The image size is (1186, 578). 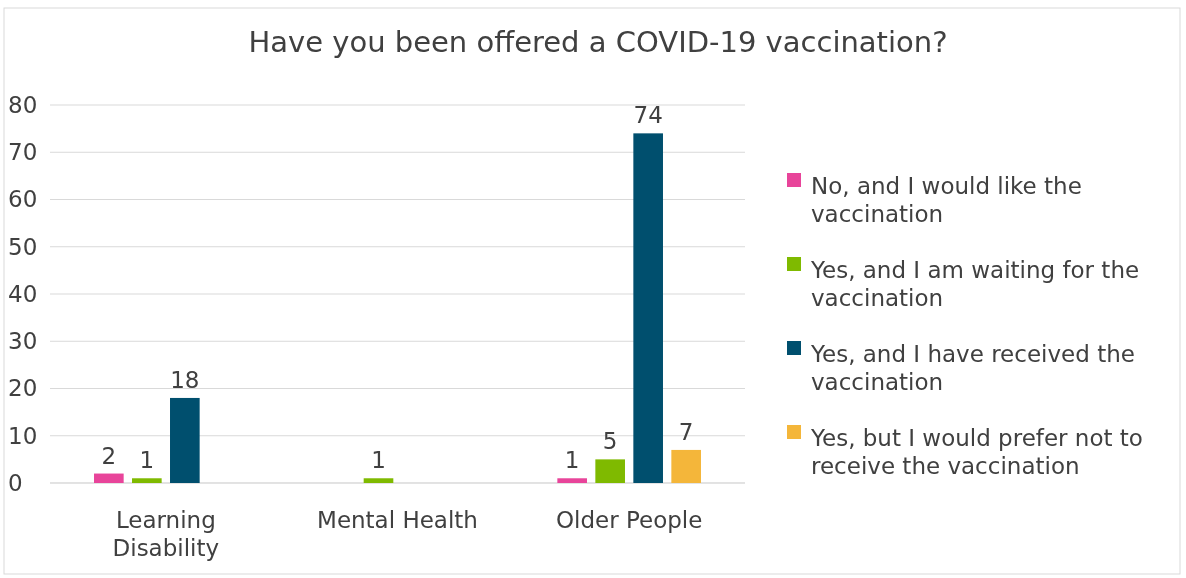 What do you see at coordinates (610, 441) in the screenshot?
I see `data-label: 5` at bounding box center [610, 441].